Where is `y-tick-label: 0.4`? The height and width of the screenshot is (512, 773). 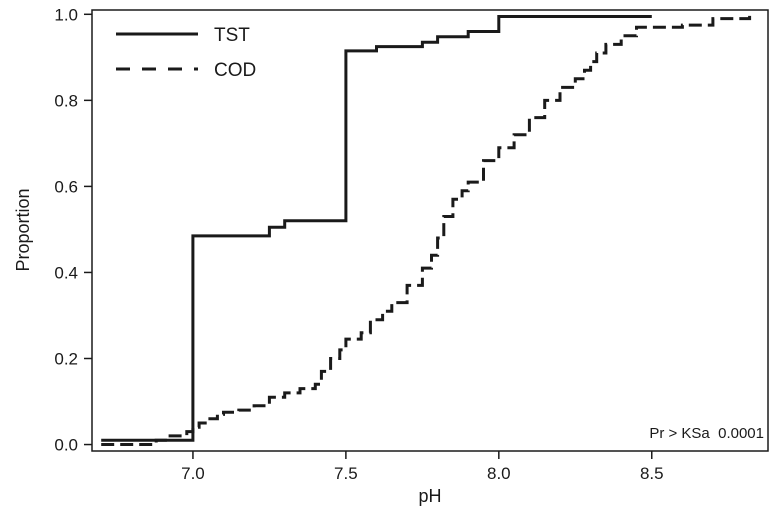 y-tick-label: 0.4 is located at coordinates (66, 272).